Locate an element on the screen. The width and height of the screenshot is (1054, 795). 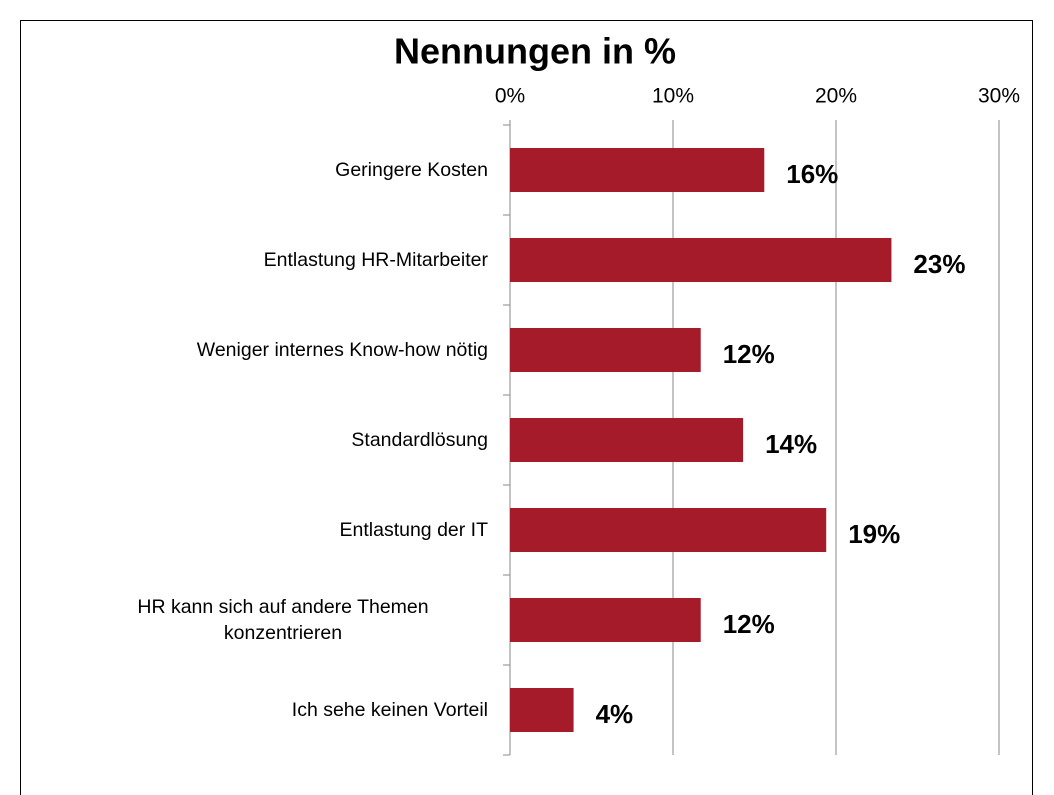
data-label: 4% is located at coordinates (615, 714).